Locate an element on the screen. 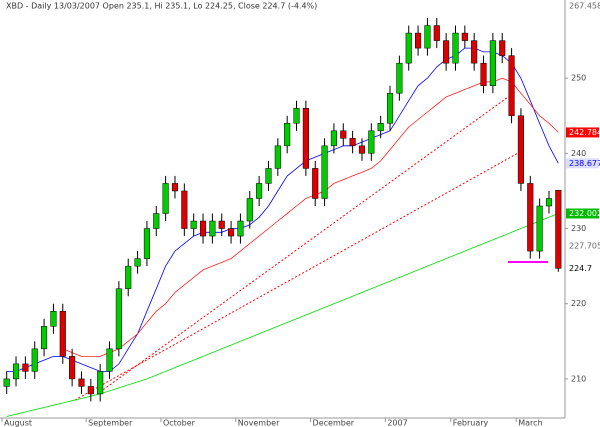 The height and width of the screenshot is (427, 600). price-label: 267.458 is located at coordinates (584, 6).